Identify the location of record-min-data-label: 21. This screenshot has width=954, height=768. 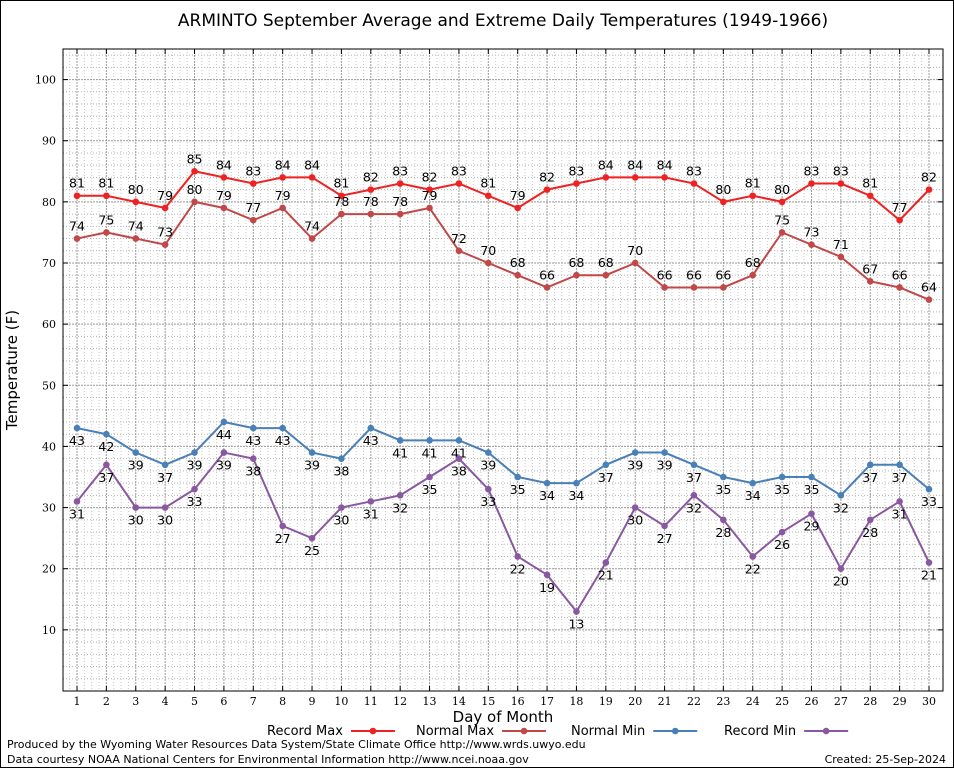
(929, 575).